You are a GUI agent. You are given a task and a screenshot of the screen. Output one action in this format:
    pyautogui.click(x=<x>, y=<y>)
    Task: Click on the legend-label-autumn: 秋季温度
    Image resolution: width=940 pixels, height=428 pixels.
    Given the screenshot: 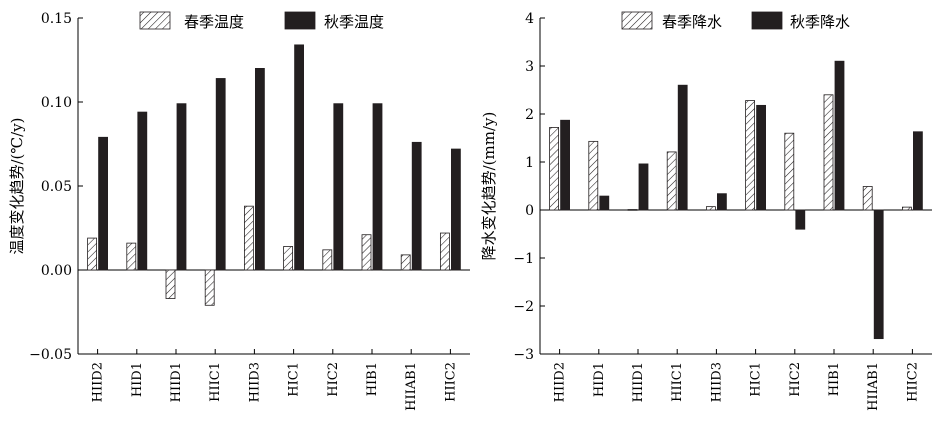 What is the action you would take?
    pyautogui.click(x=354, y=22)
    